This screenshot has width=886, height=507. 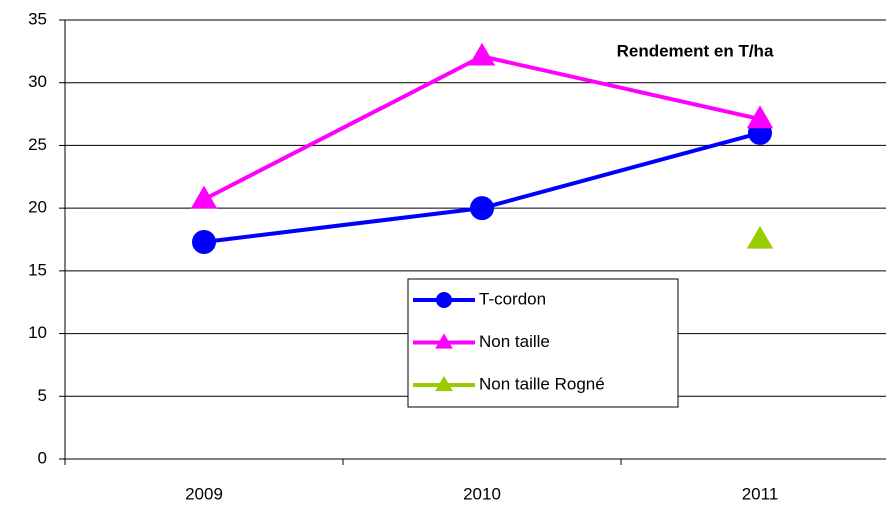 What do you see at coordinates (514, 341) in the screenshot?
I see `legend-label: Non taille` at bounding box center [514, 341].